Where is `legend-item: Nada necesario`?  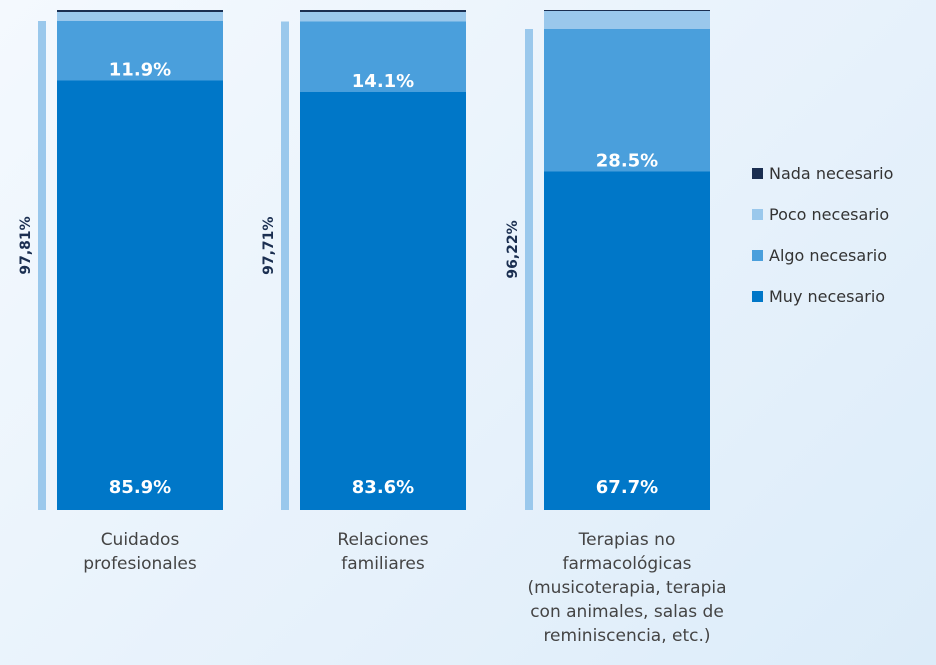
legend-item: Nada necesario is located at coordinates (822, 173).